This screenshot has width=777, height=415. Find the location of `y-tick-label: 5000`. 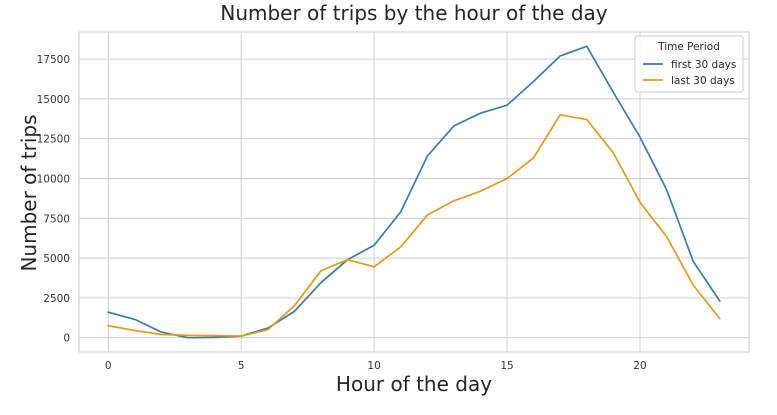

y-tick-label: 5000 is located at coordinates (56, 259).